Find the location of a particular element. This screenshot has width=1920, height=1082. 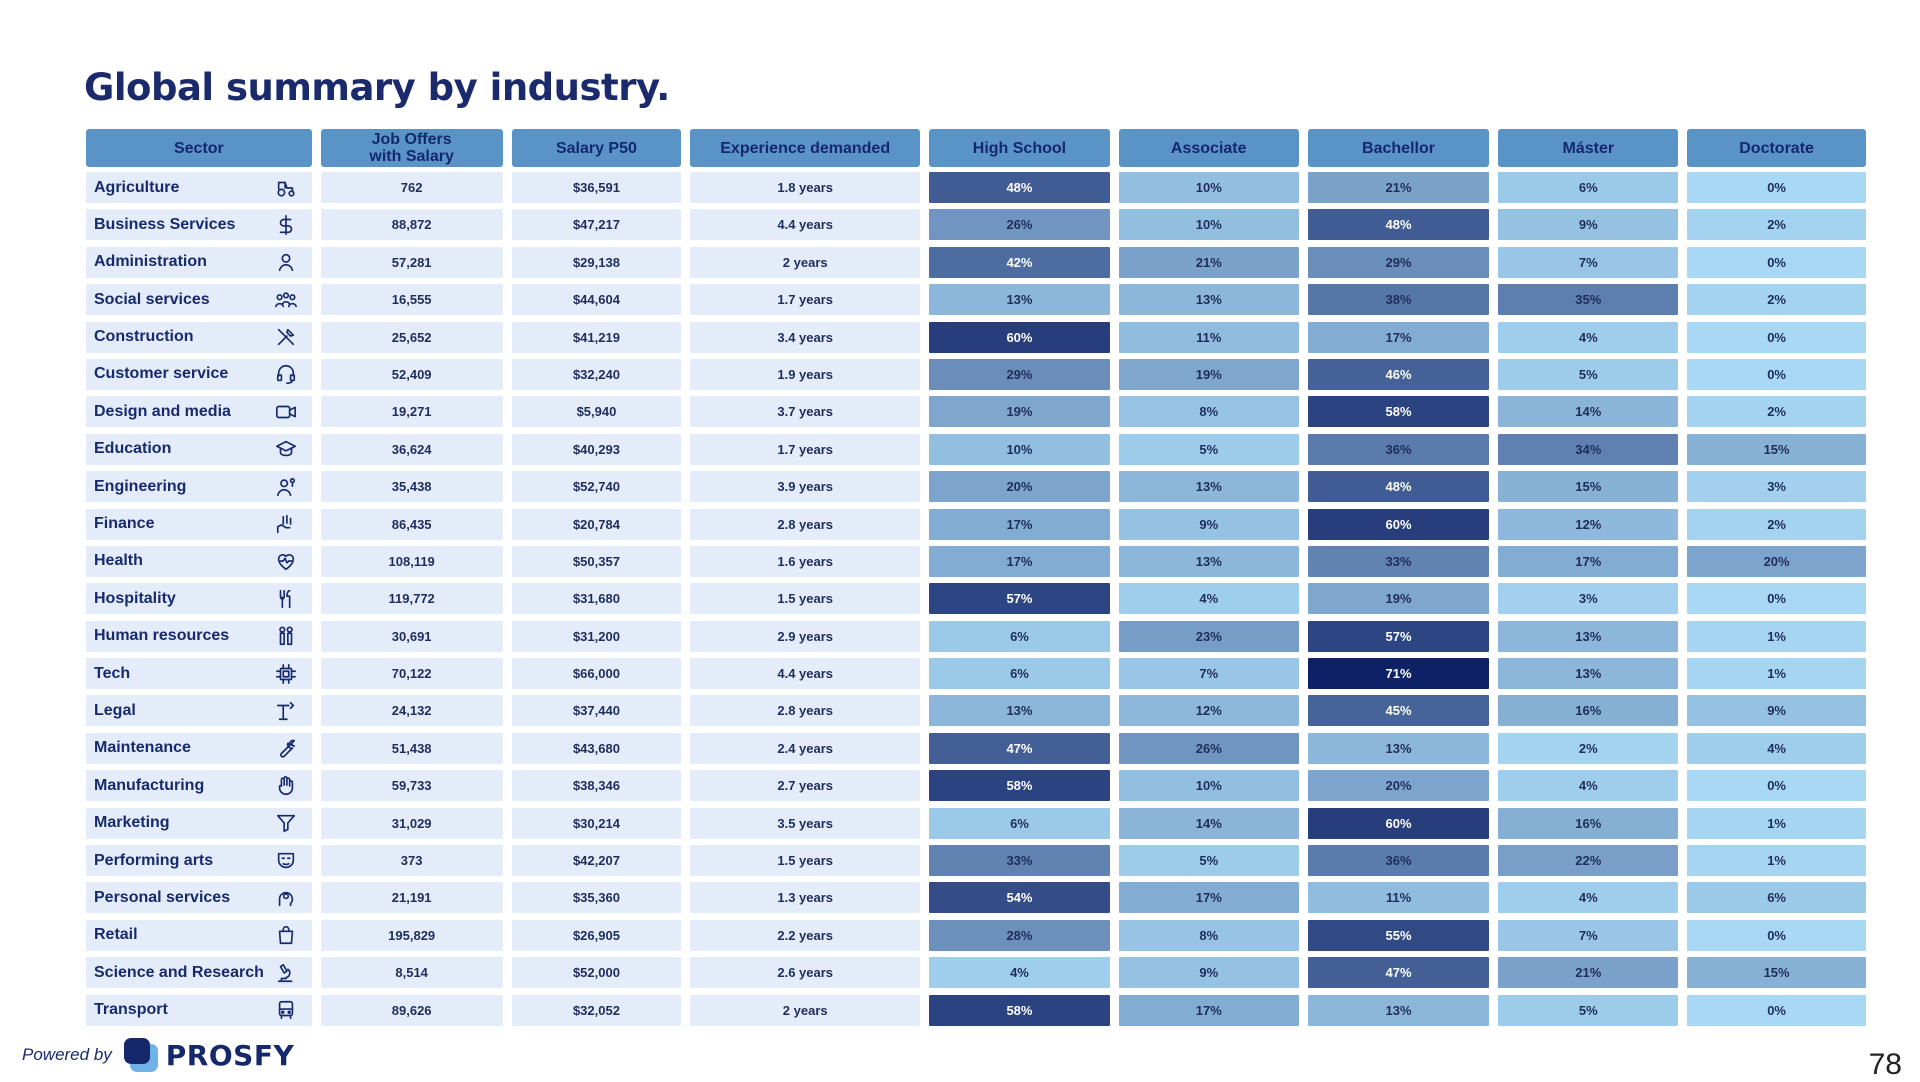

table-row: Tech 70,122 $66,000 4.4 years 6% 7% 71% 13% 1% is located at coordinates (976, 673).